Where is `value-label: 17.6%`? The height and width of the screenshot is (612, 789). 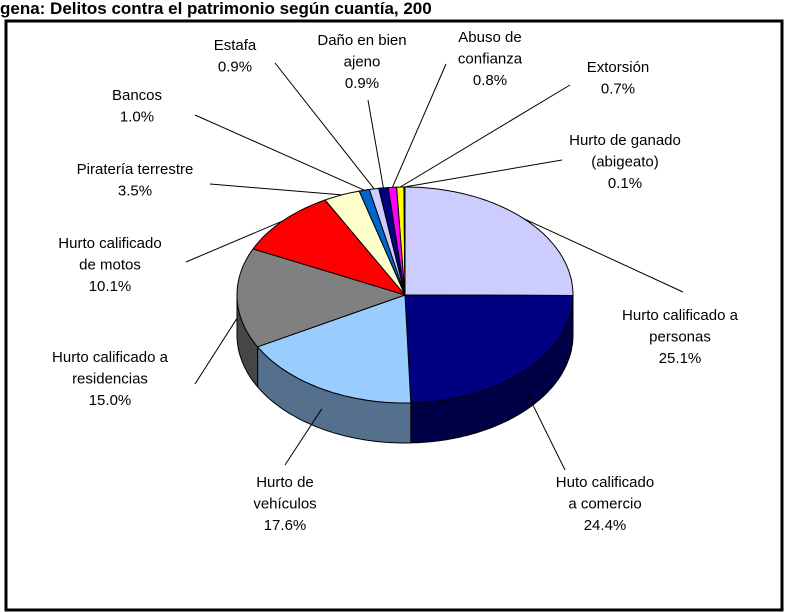 value-label: 17.6% is located at coordinates (285, 525).